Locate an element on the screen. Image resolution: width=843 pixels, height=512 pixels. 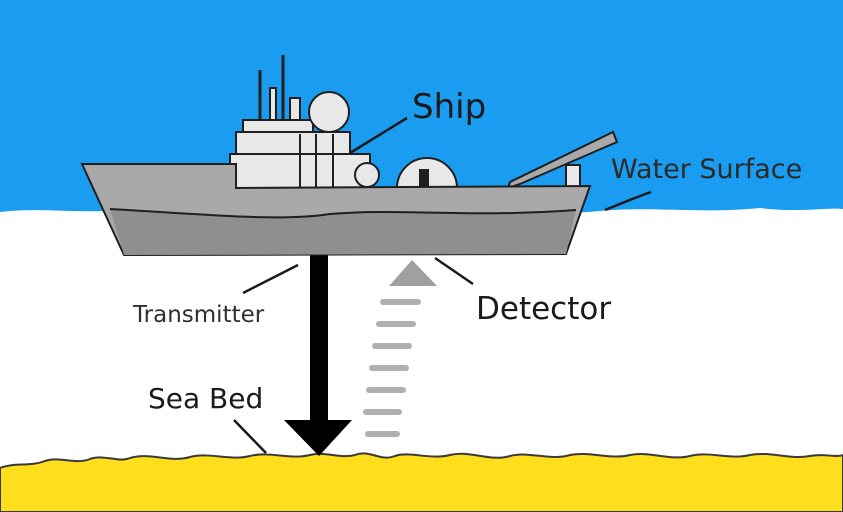
sea-bed-leader is located at coordinates (250, 436).